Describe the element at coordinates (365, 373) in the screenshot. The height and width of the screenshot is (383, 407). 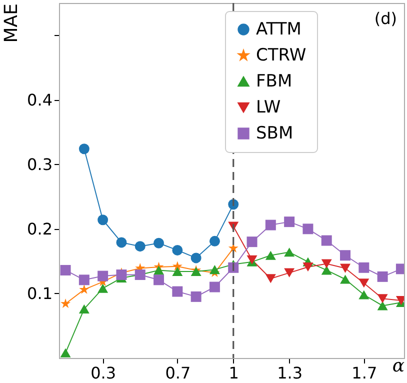
I see `x-tick-label: 1.7` at that location.